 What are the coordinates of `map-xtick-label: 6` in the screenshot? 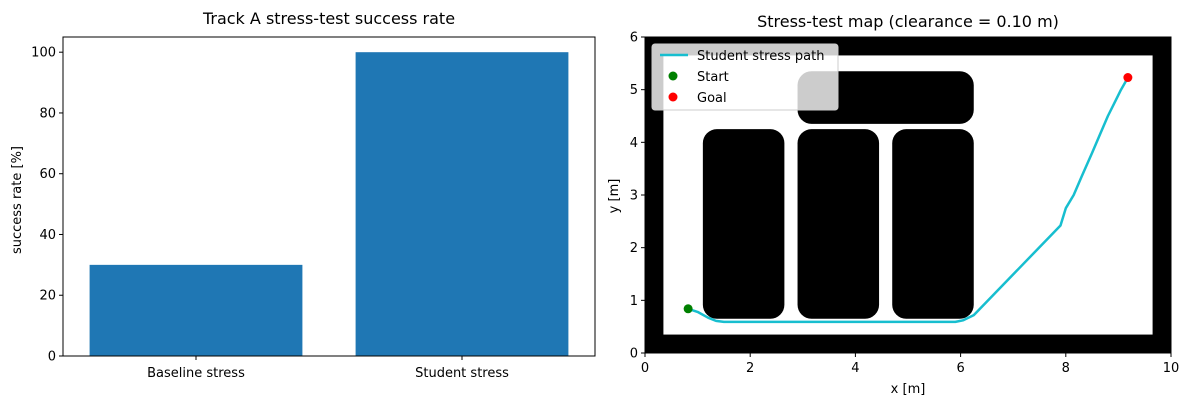 It's located at (960, 368).